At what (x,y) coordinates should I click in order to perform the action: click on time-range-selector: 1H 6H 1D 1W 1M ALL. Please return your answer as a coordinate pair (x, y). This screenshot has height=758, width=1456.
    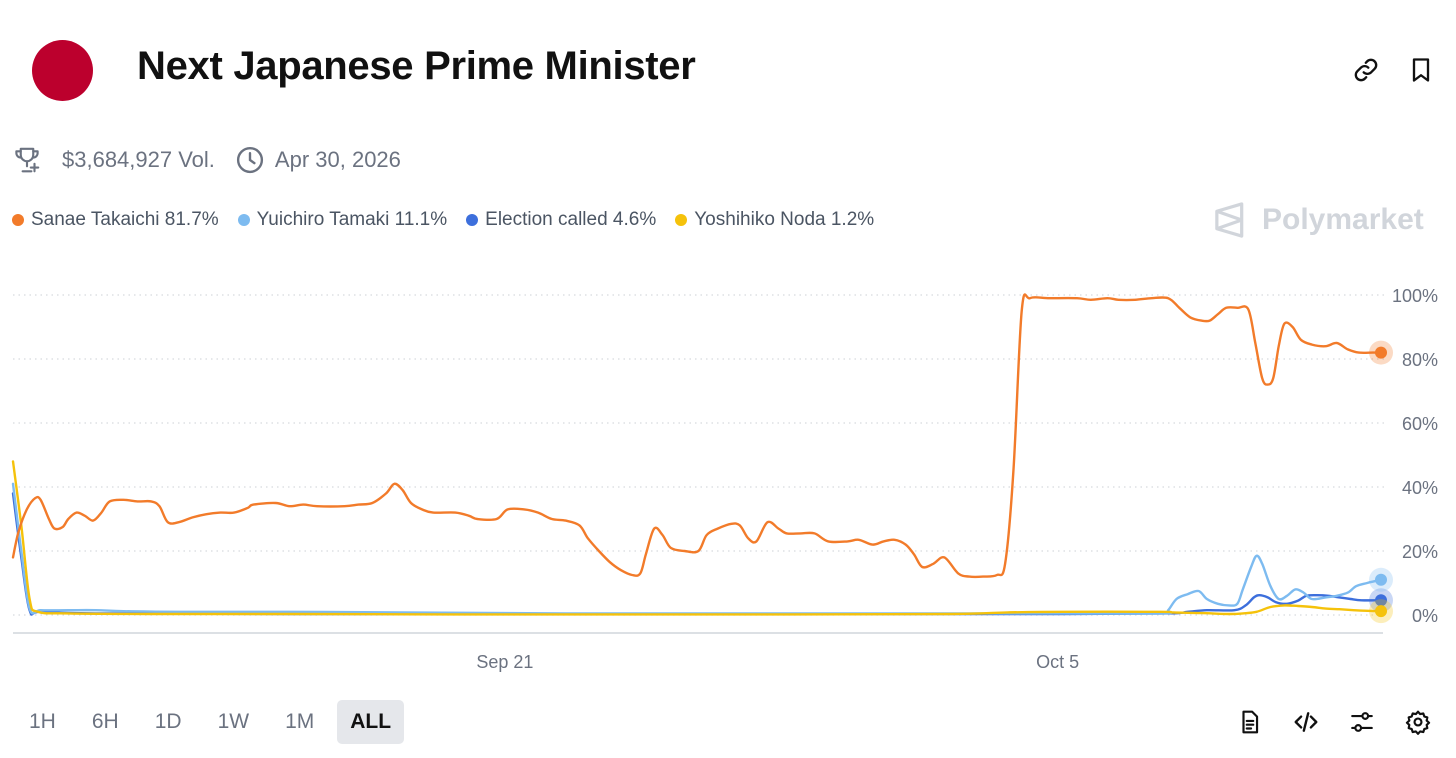
    Looking at the image, I should click on (215, 722).